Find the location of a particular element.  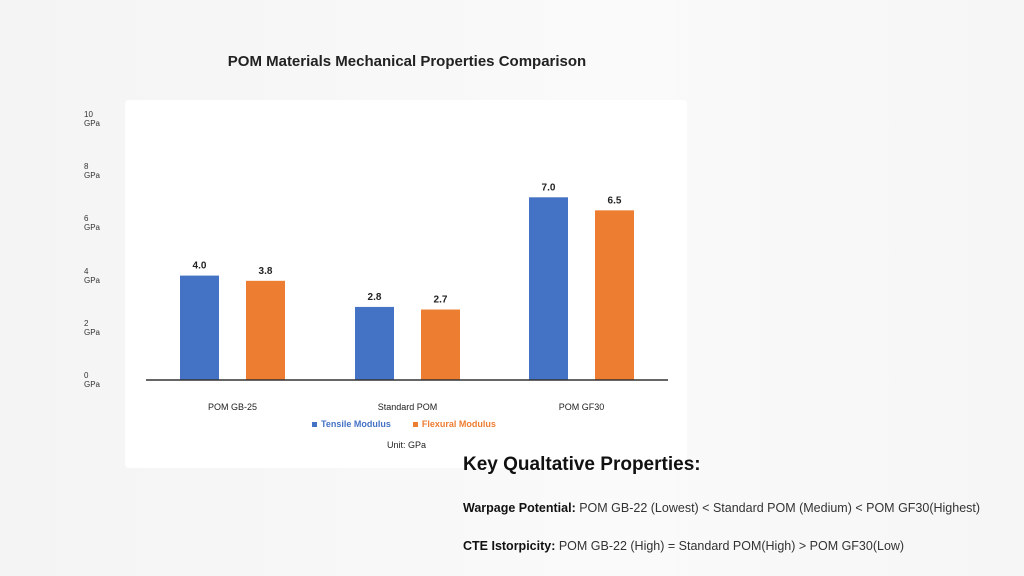

y-tick-label: 4 GPa is located at coordinates (92, 275).